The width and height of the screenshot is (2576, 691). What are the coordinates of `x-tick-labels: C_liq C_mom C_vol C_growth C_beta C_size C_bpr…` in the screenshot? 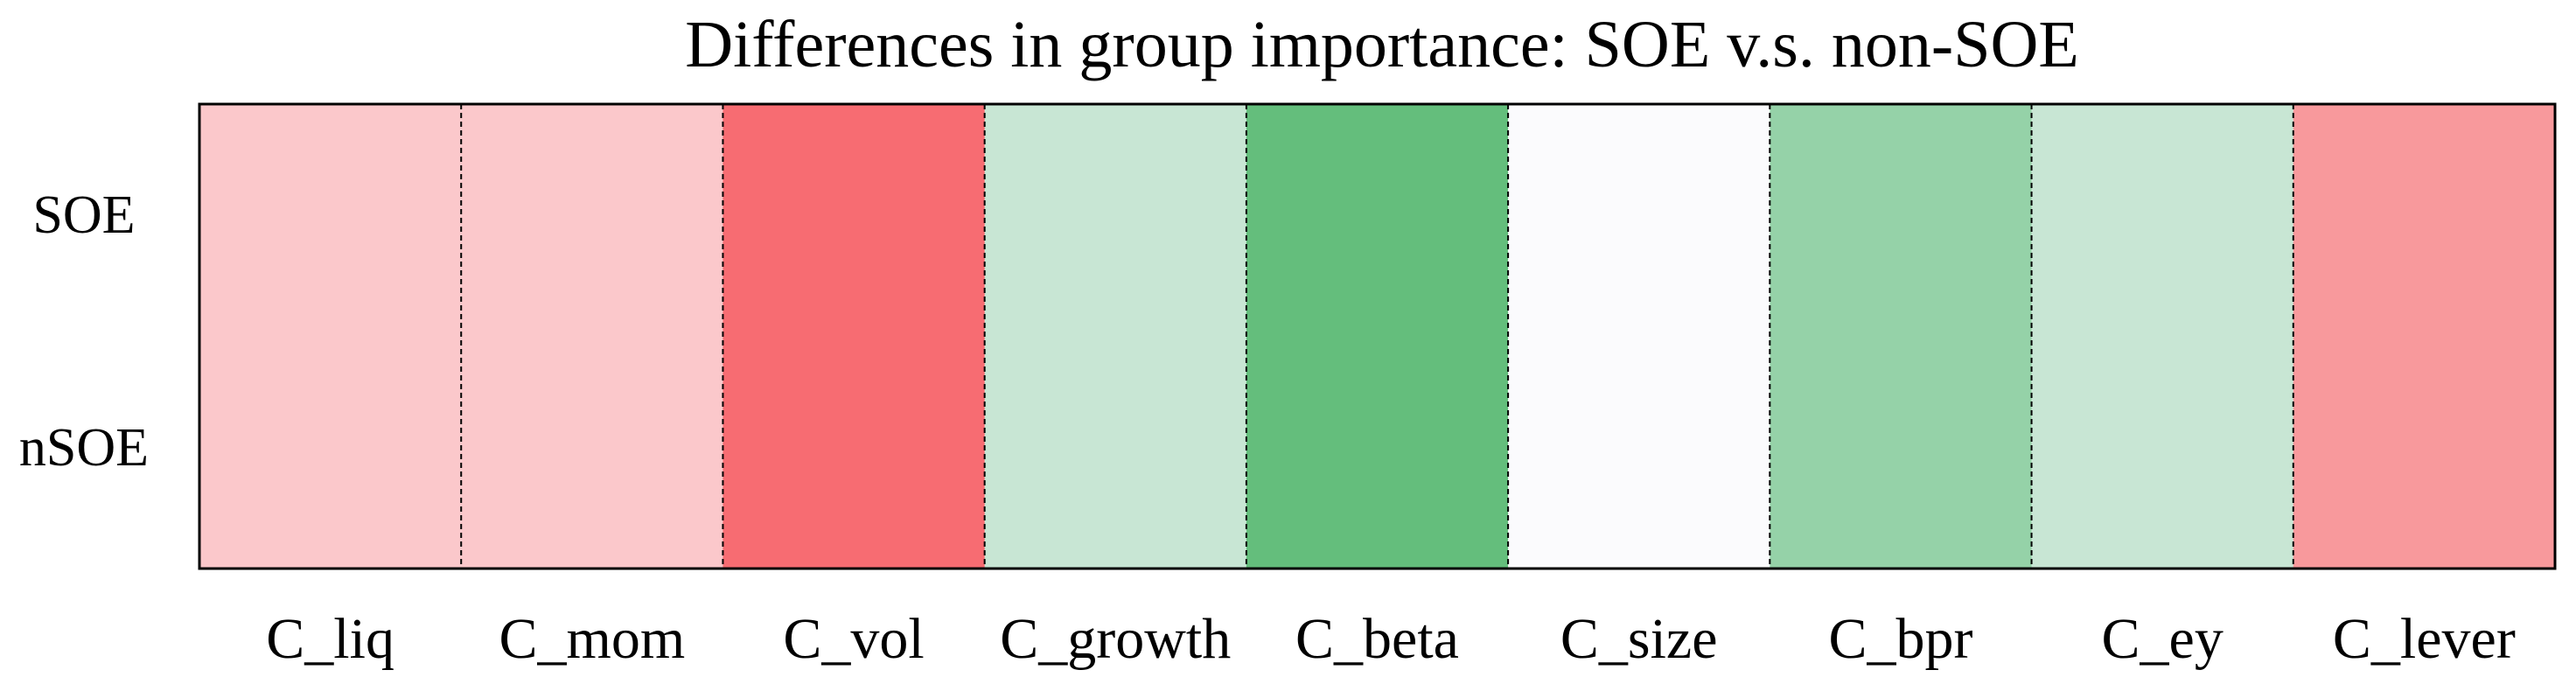 It's located at (1391, 639).